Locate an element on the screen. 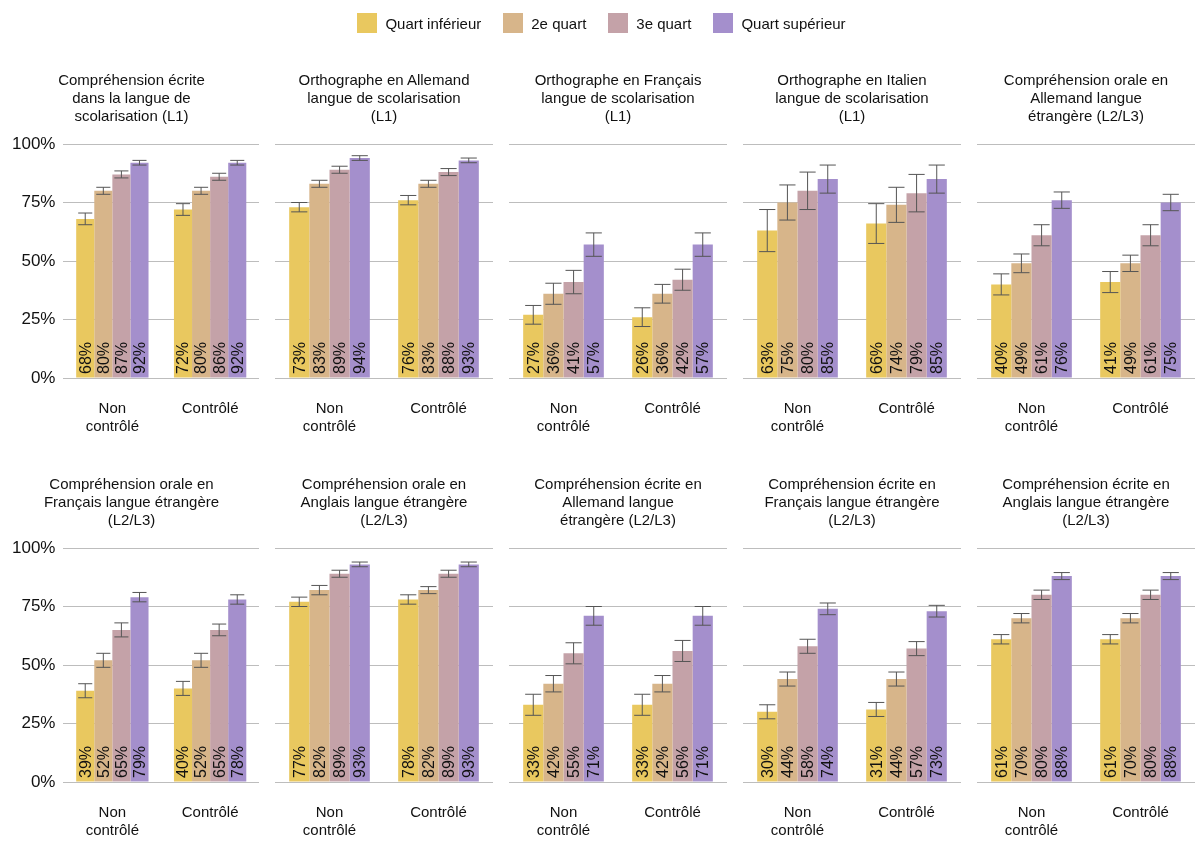 The width and height of the screenshot is (1203, 862). data-label: 65% is located at coordinates (219, 761).